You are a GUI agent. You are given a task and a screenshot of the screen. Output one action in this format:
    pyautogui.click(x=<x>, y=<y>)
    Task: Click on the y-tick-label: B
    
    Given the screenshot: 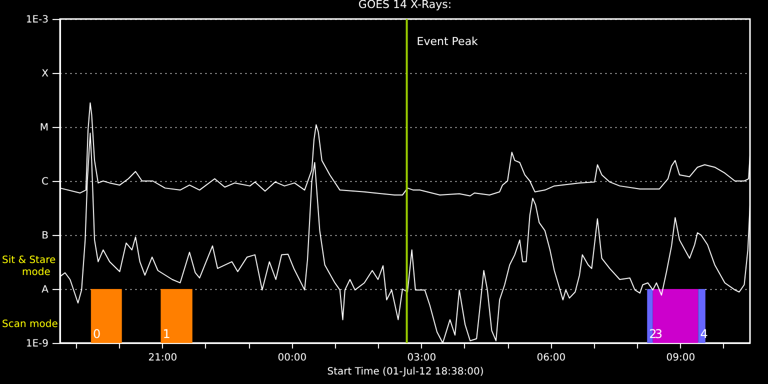 What is the action you would take?
    pyautogui.click(x=45, y=236)
    